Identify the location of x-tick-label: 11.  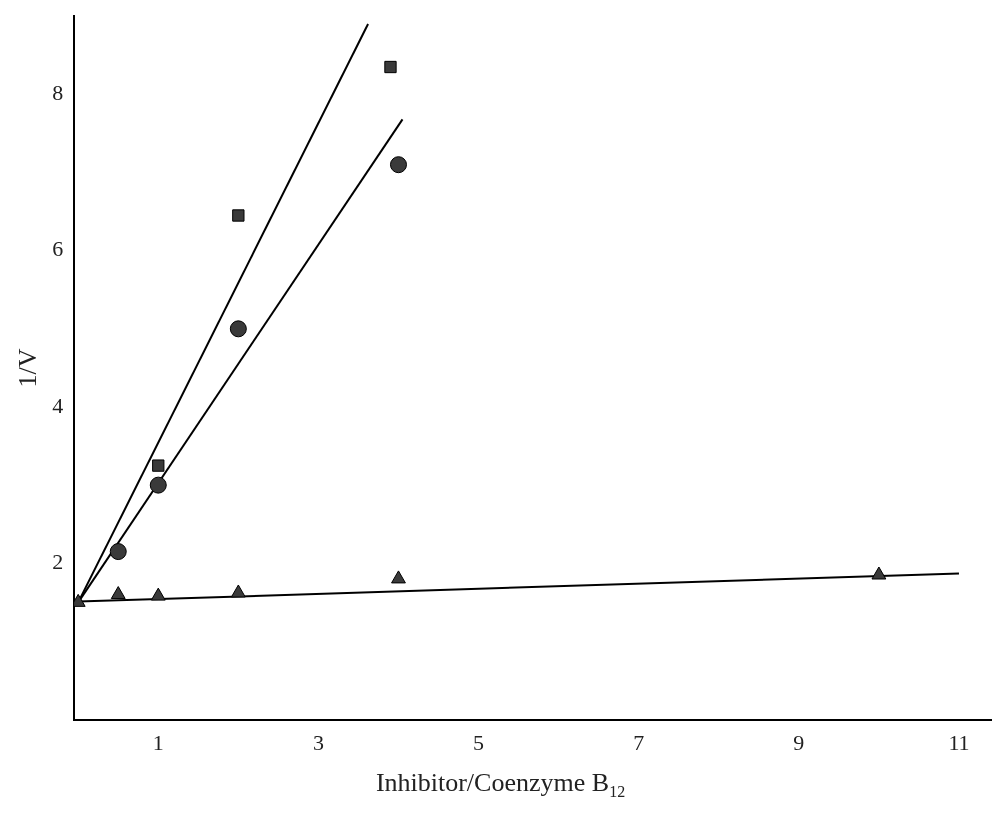
(959, 742).